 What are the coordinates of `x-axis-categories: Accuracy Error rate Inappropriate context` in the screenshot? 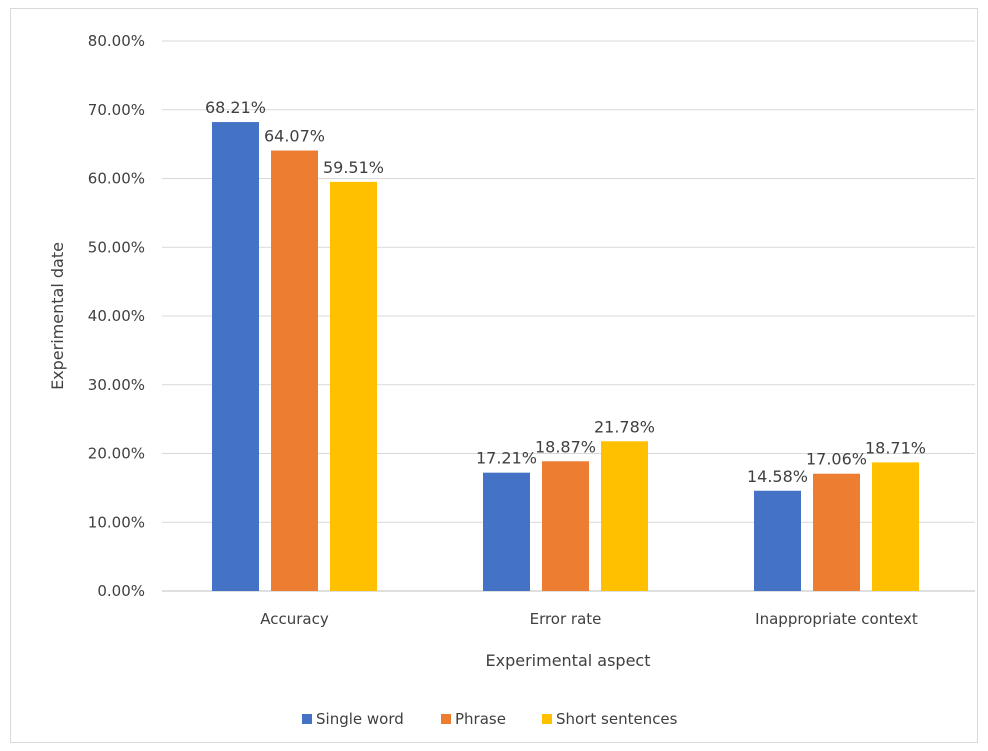 It's located at (589, 619).